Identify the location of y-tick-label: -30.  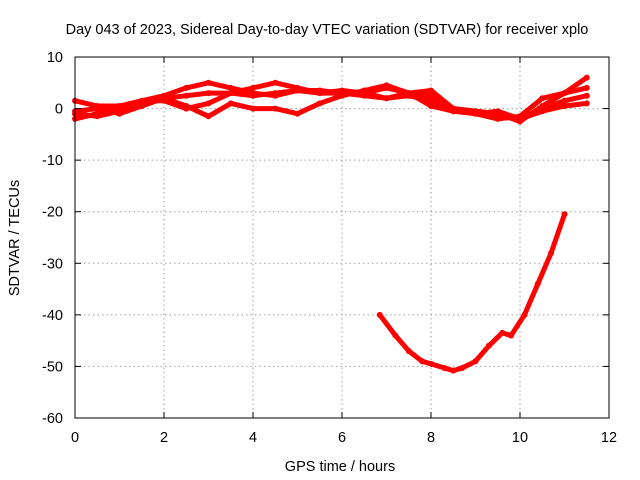
(52, 264).